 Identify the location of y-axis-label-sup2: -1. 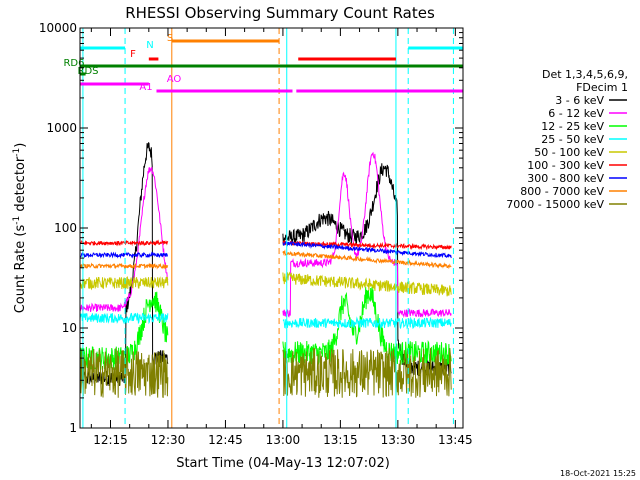
(17, 152).